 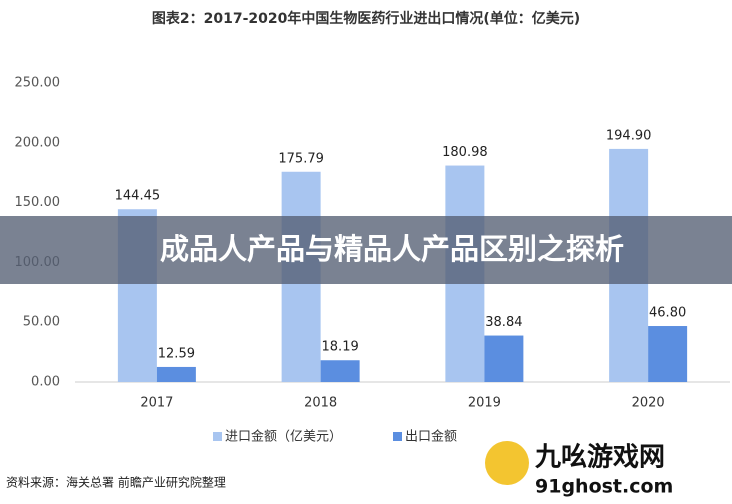 What do you see at coordinates (629, 135) in the screenshot?
I see `value-label: 194.90` at bounding box center [629, 135].